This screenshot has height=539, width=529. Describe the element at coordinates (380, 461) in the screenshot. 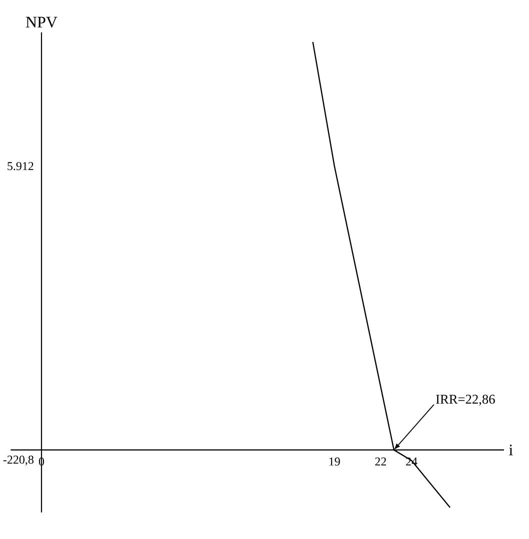

I see `x-tick-label: 22` at that location.